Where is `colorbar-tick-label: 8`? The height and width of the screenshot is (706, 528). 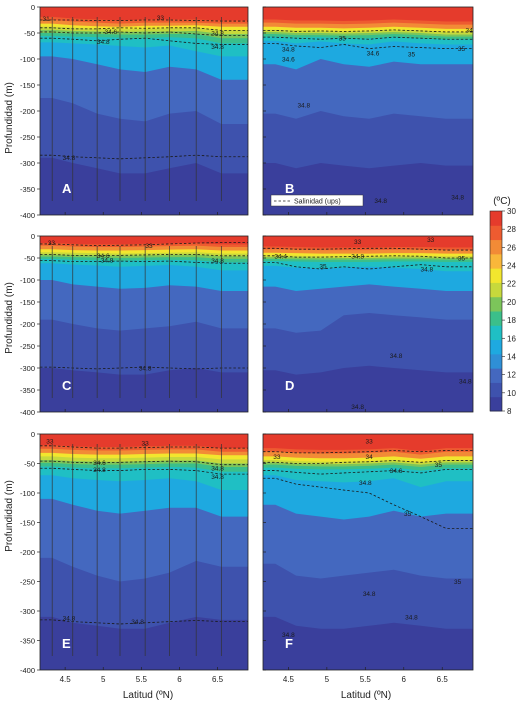 colorbar-tick-label: 8 is located at coordinates (509, 411).